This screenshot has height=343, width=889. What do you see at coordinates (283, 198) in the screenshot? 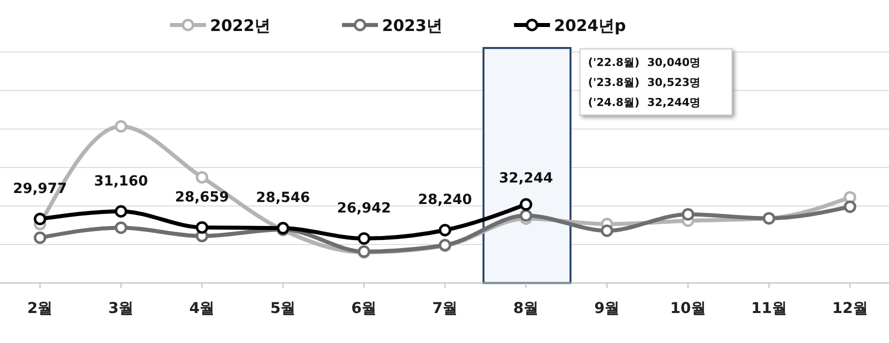
I see `data-label: 28,546` at bounding box center [283, 198].